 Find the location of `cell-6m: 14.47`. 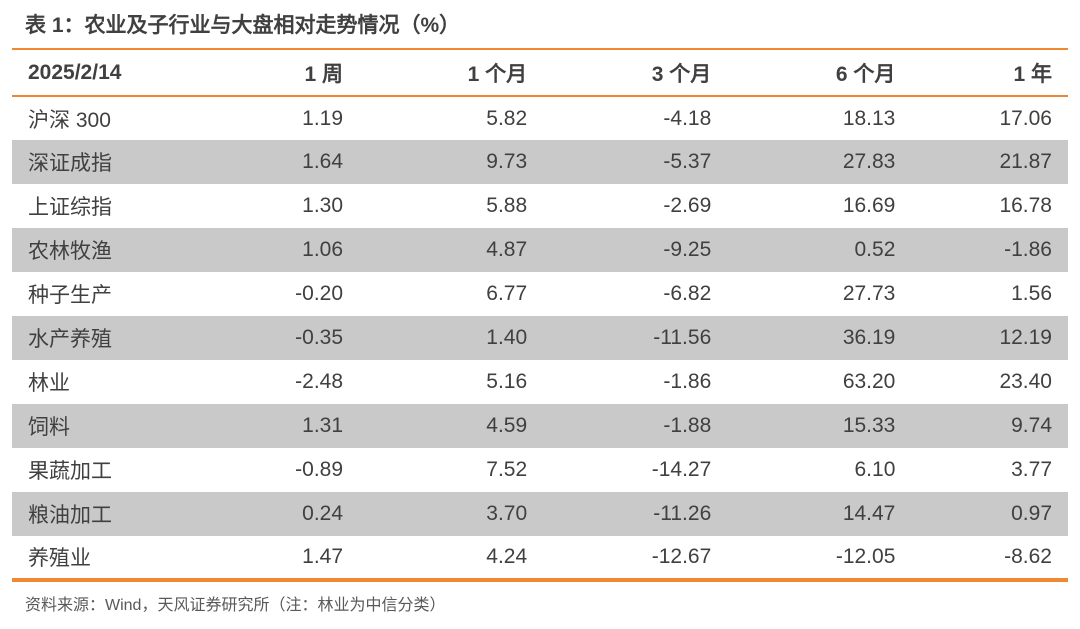

cell-6m: 14.47 is located at coordinates (869, 513).